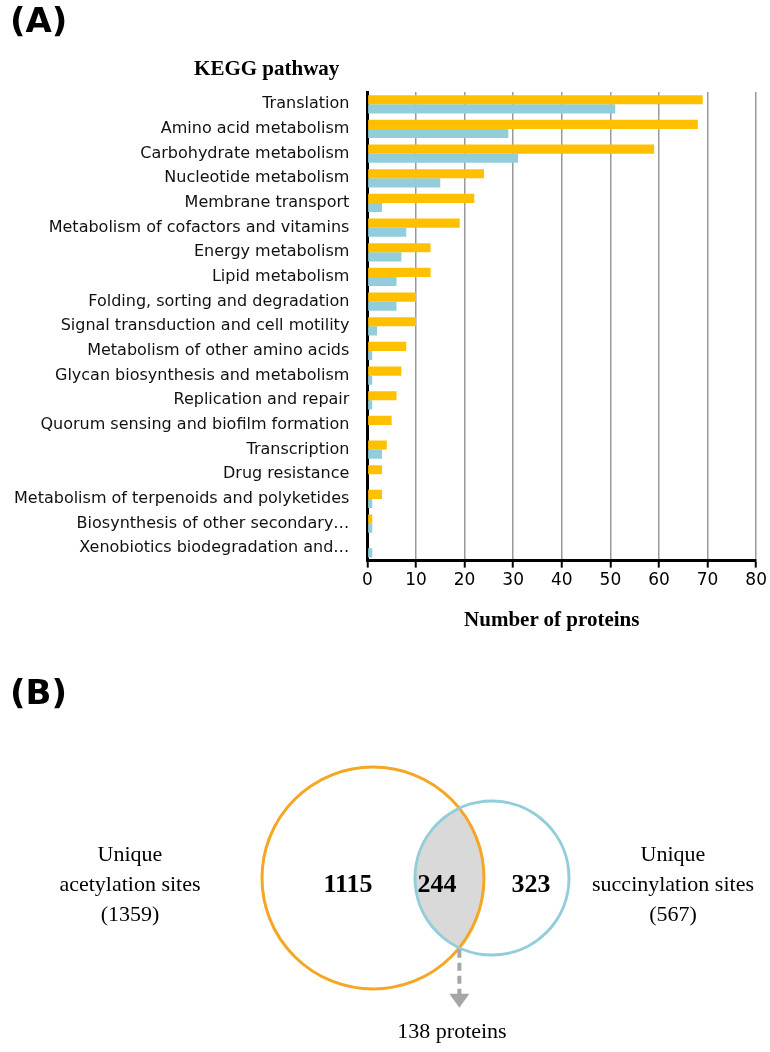 This screenshot has width=770, height=1052. I want to click on text: 1115, so click(348, 884).